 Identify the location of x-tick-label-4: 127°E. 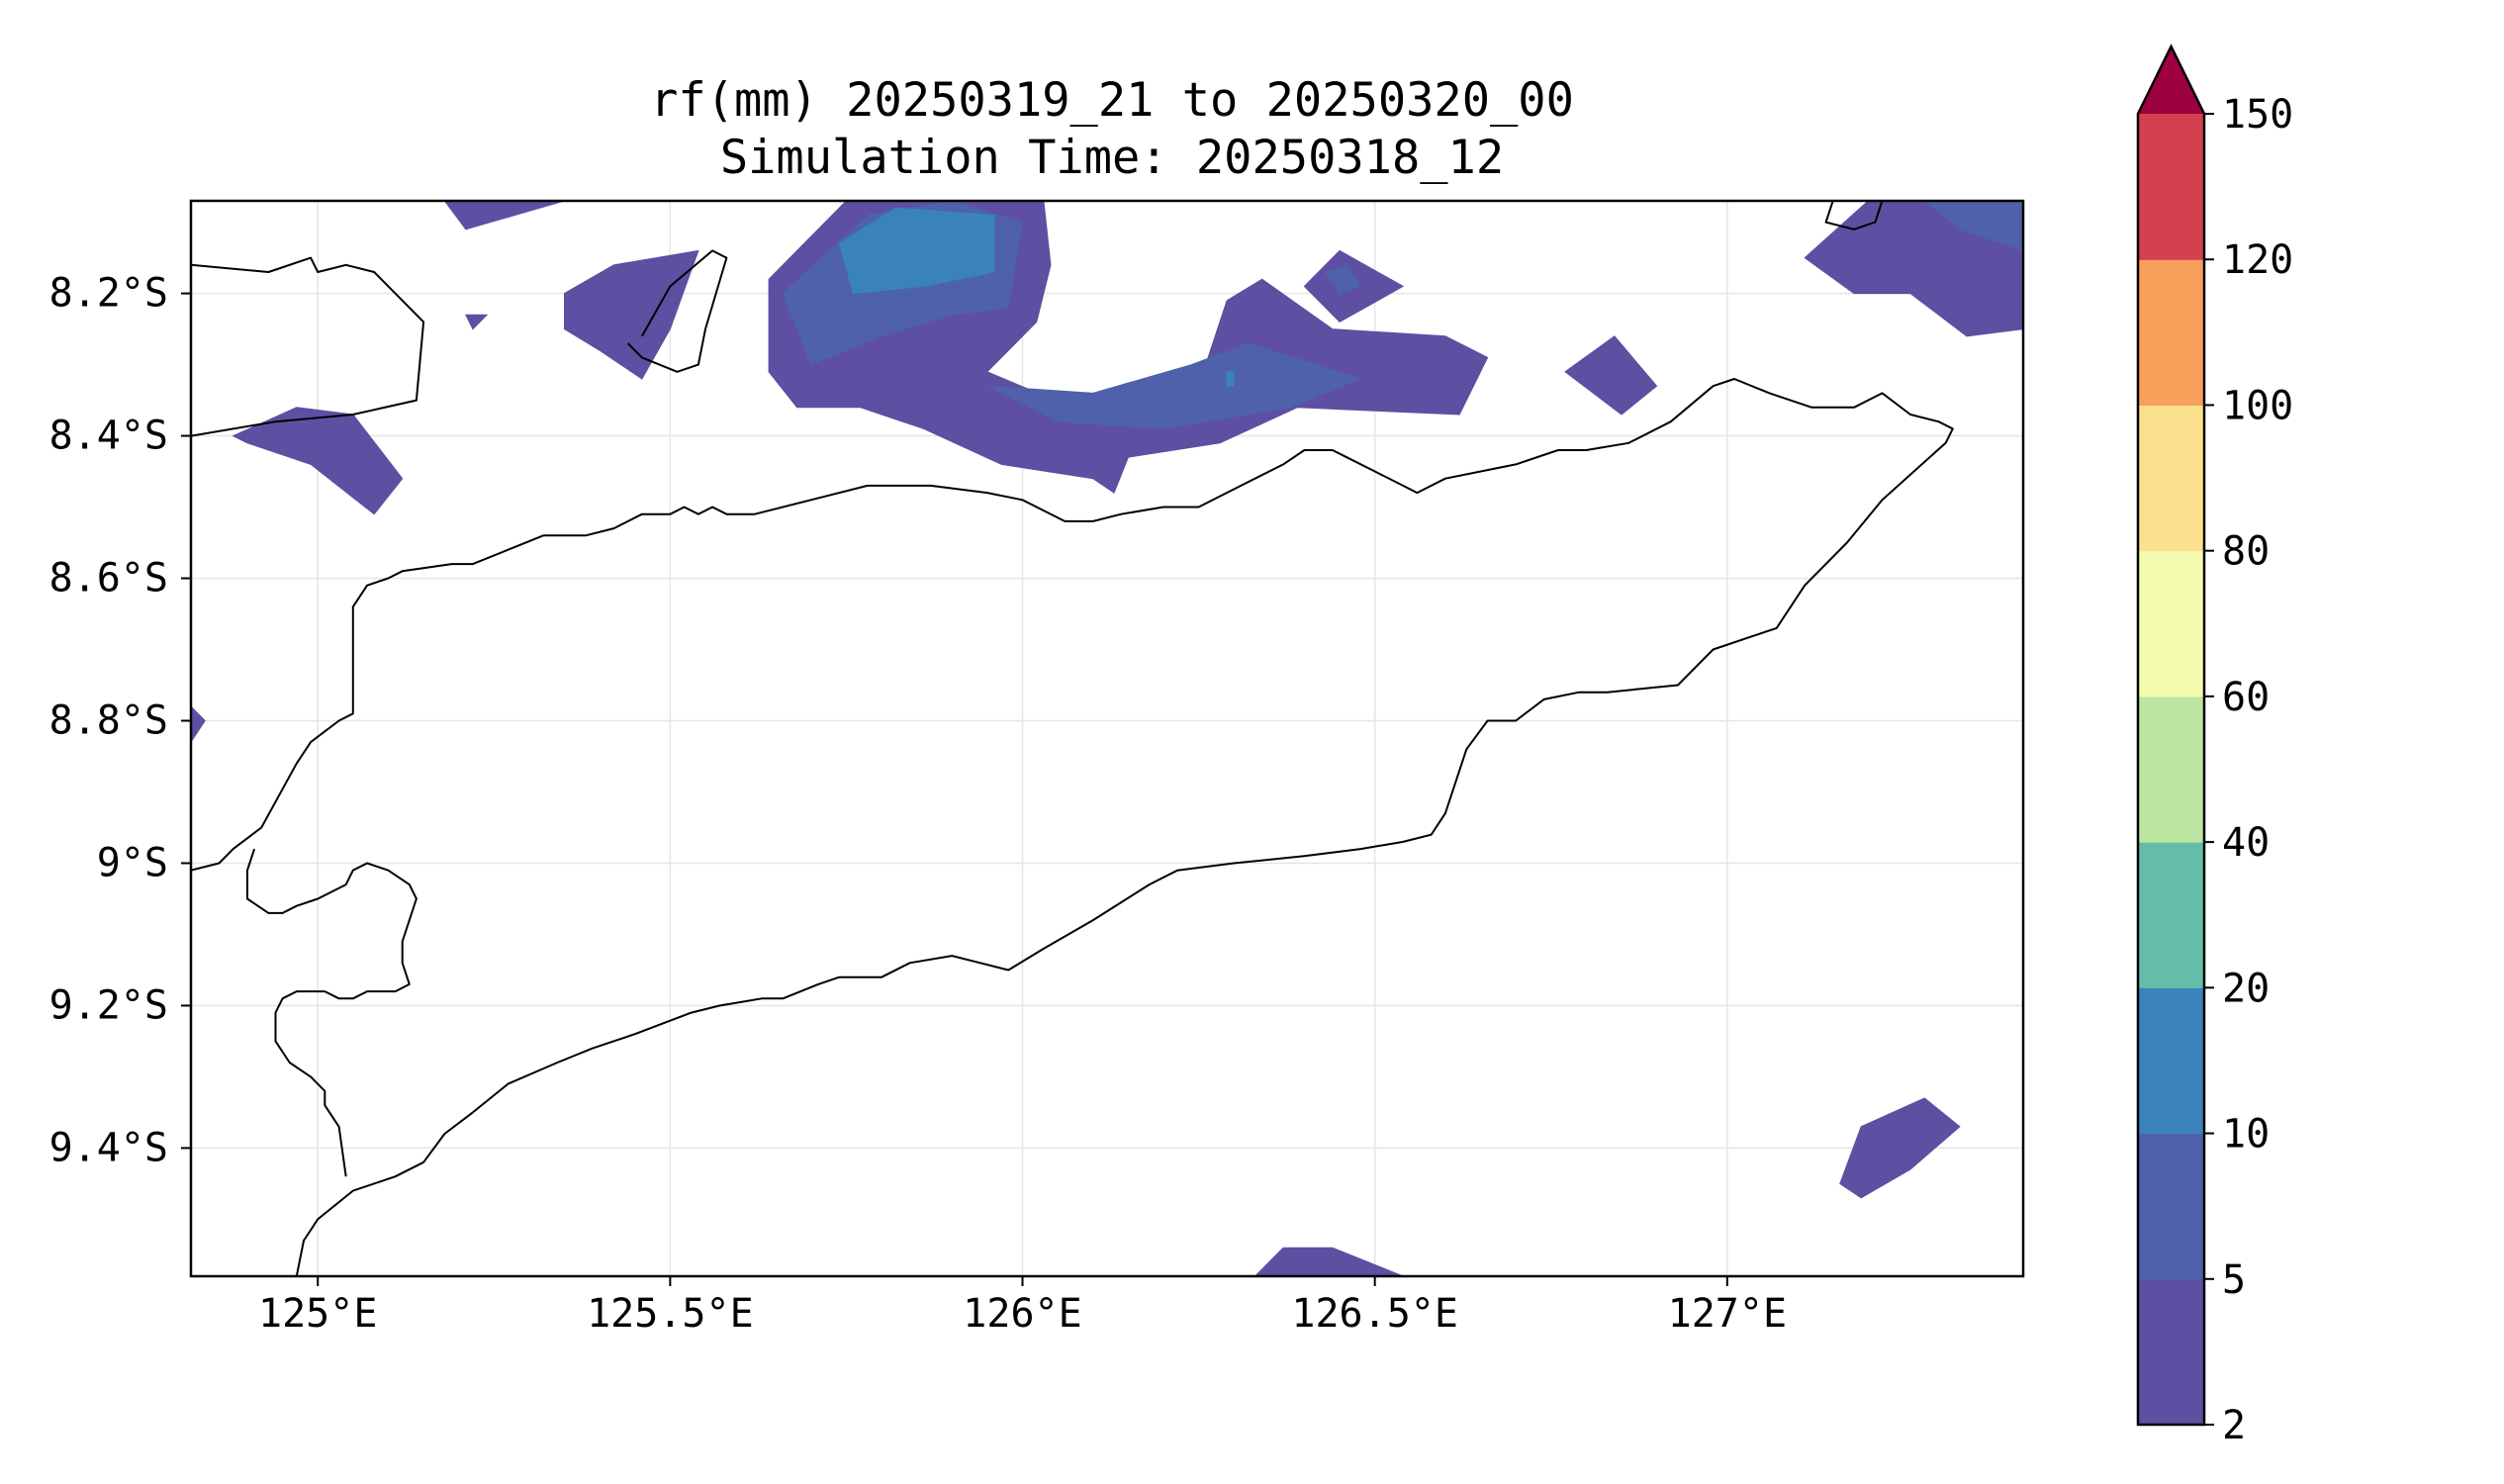
(1727, 1314).